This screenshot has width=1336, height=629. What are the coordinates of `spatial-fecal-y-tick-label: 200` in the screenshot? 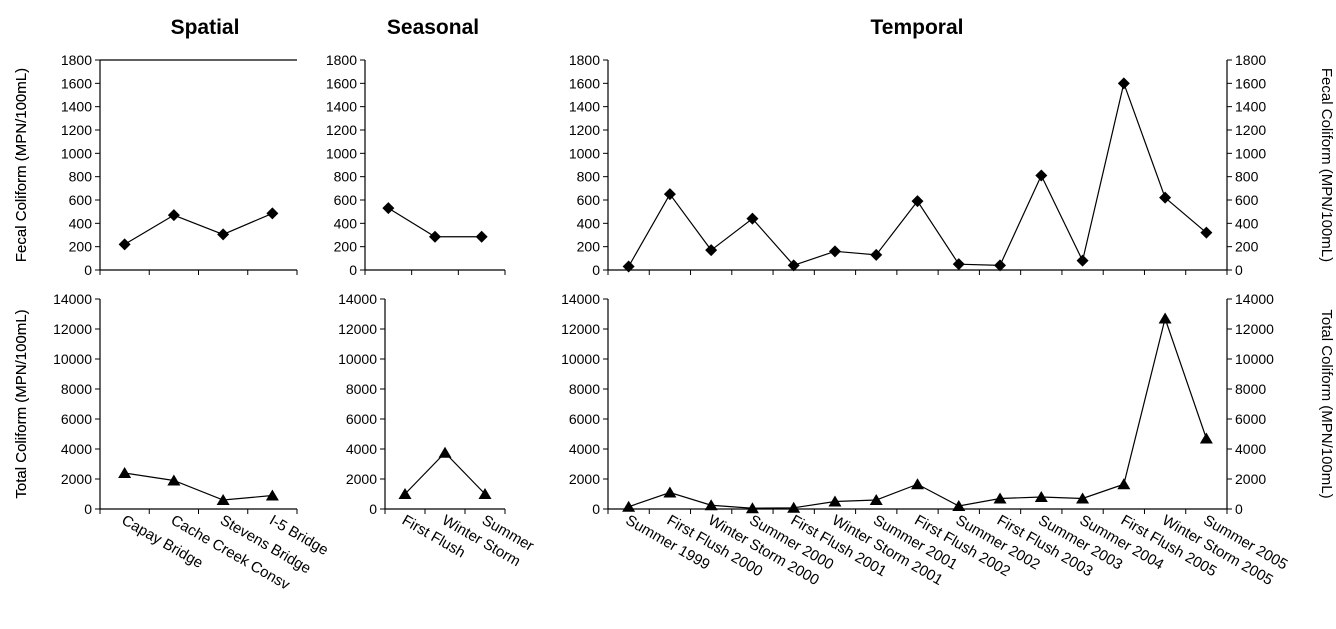 It's located at (81, 247).